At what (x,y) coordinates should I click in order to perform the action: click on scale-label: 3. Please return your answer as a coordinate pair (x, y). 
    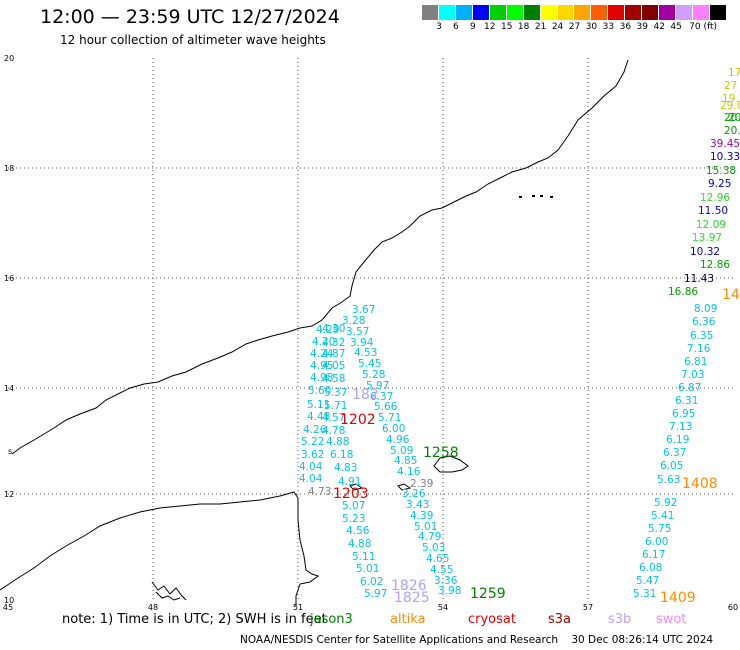
    Looking at the image, I should click on (439, 27).